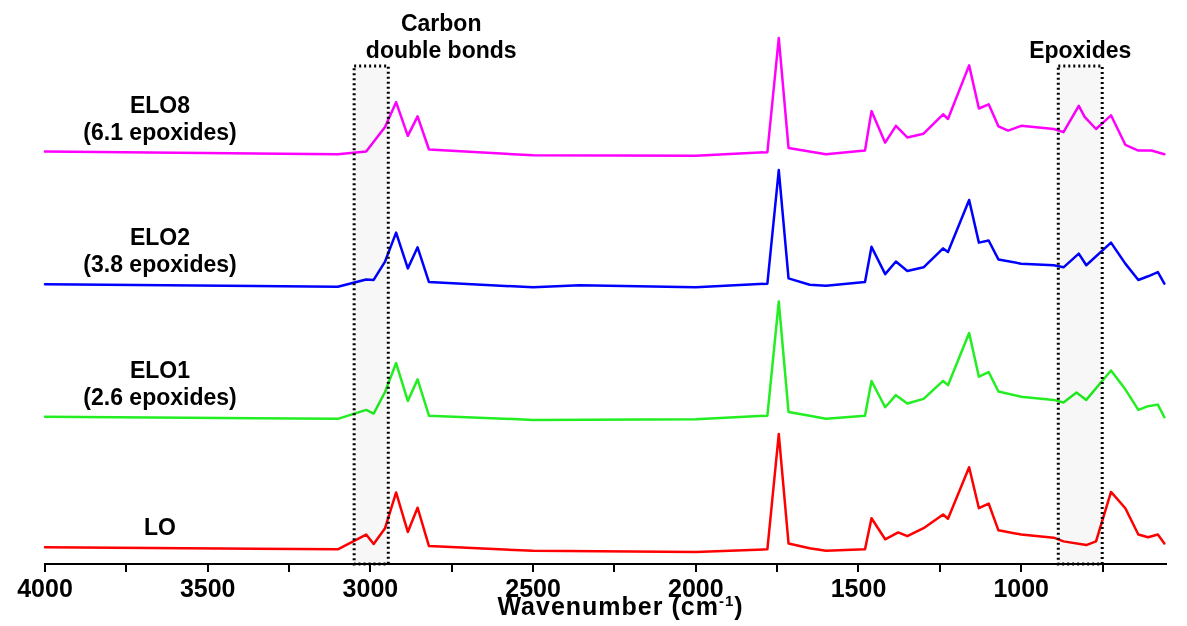 The height and width of the screenshot is (626, 1187). What do you see at coordinates (160, 527) in the screenshot?
I see `series-label: LO` at bounding box center [160, 527].